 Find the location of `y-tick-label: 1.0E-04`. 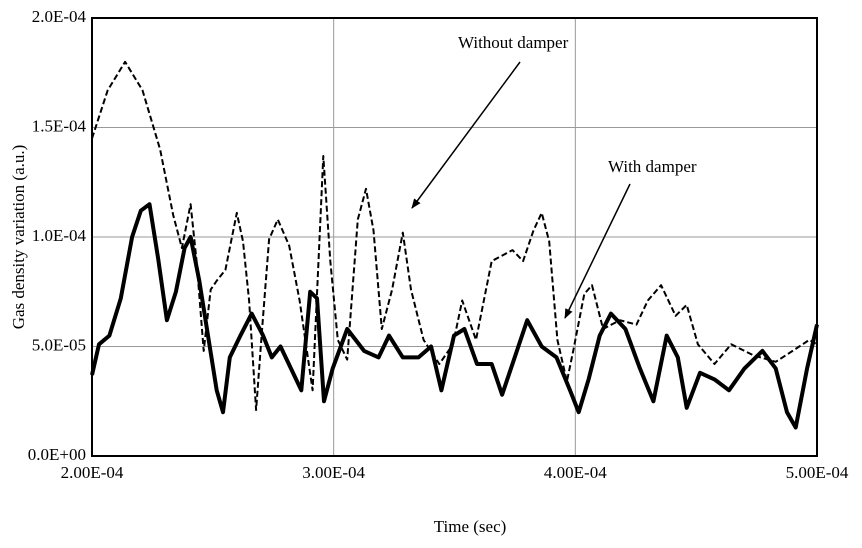

y-tick-label: 1.0E-04 is located at coordinates (59, 235).